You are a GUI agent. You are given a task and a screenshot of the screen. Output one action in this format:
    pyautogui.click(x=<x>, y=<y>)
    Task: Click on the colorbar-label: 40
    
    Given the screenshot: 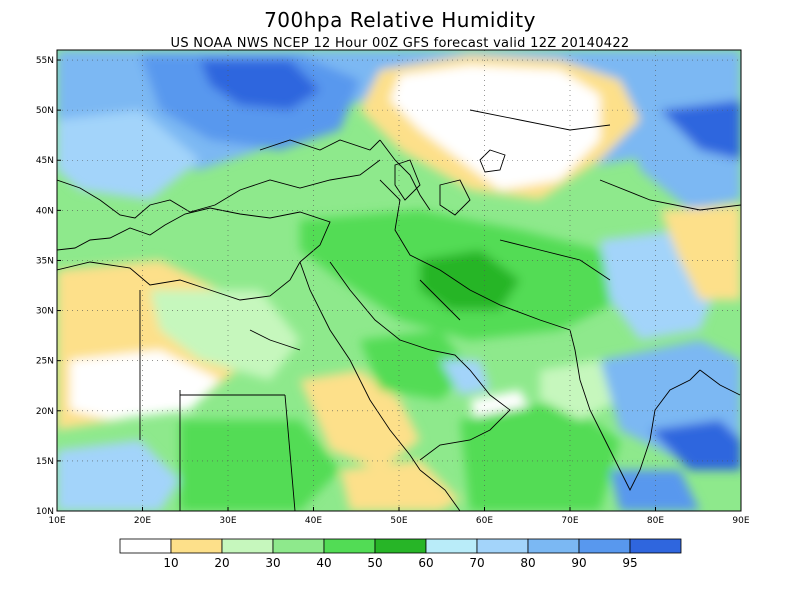 What is the action you would take?
    pyautogui.click(x=323, y=563)
    